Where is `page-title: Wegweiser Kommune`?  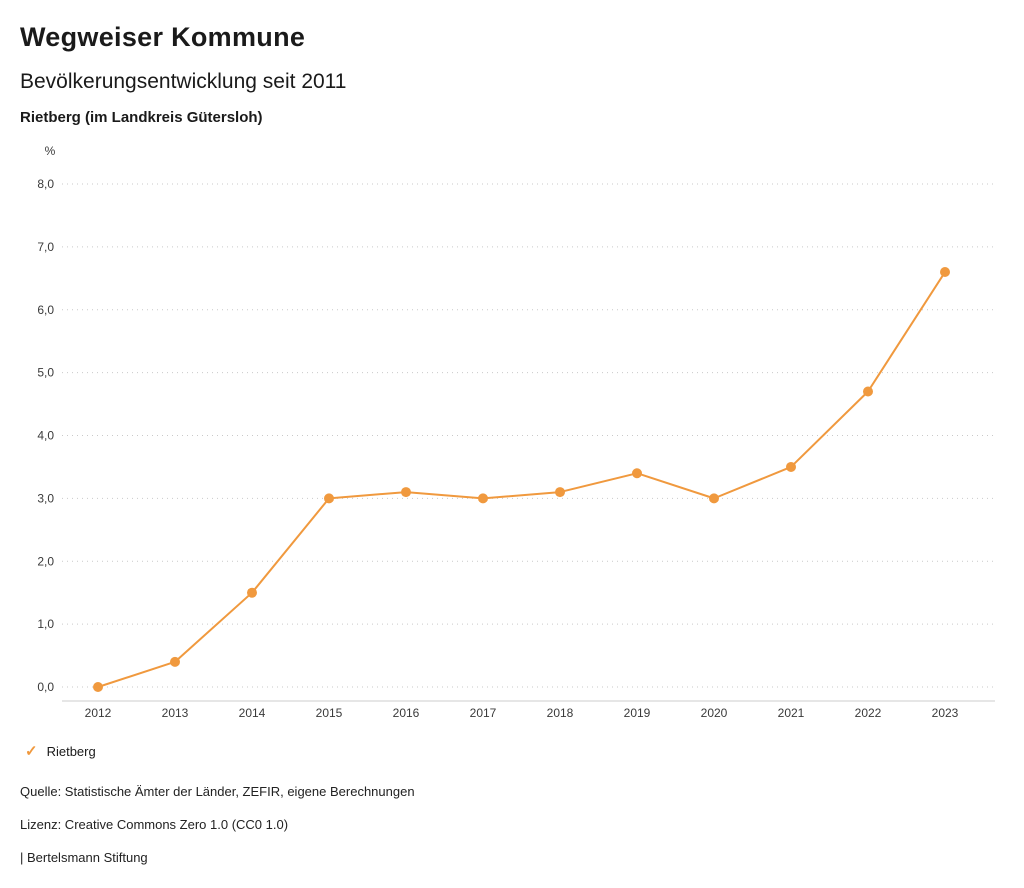 page-title: Wegweiser Kommune is located at coordinates (163, 37).